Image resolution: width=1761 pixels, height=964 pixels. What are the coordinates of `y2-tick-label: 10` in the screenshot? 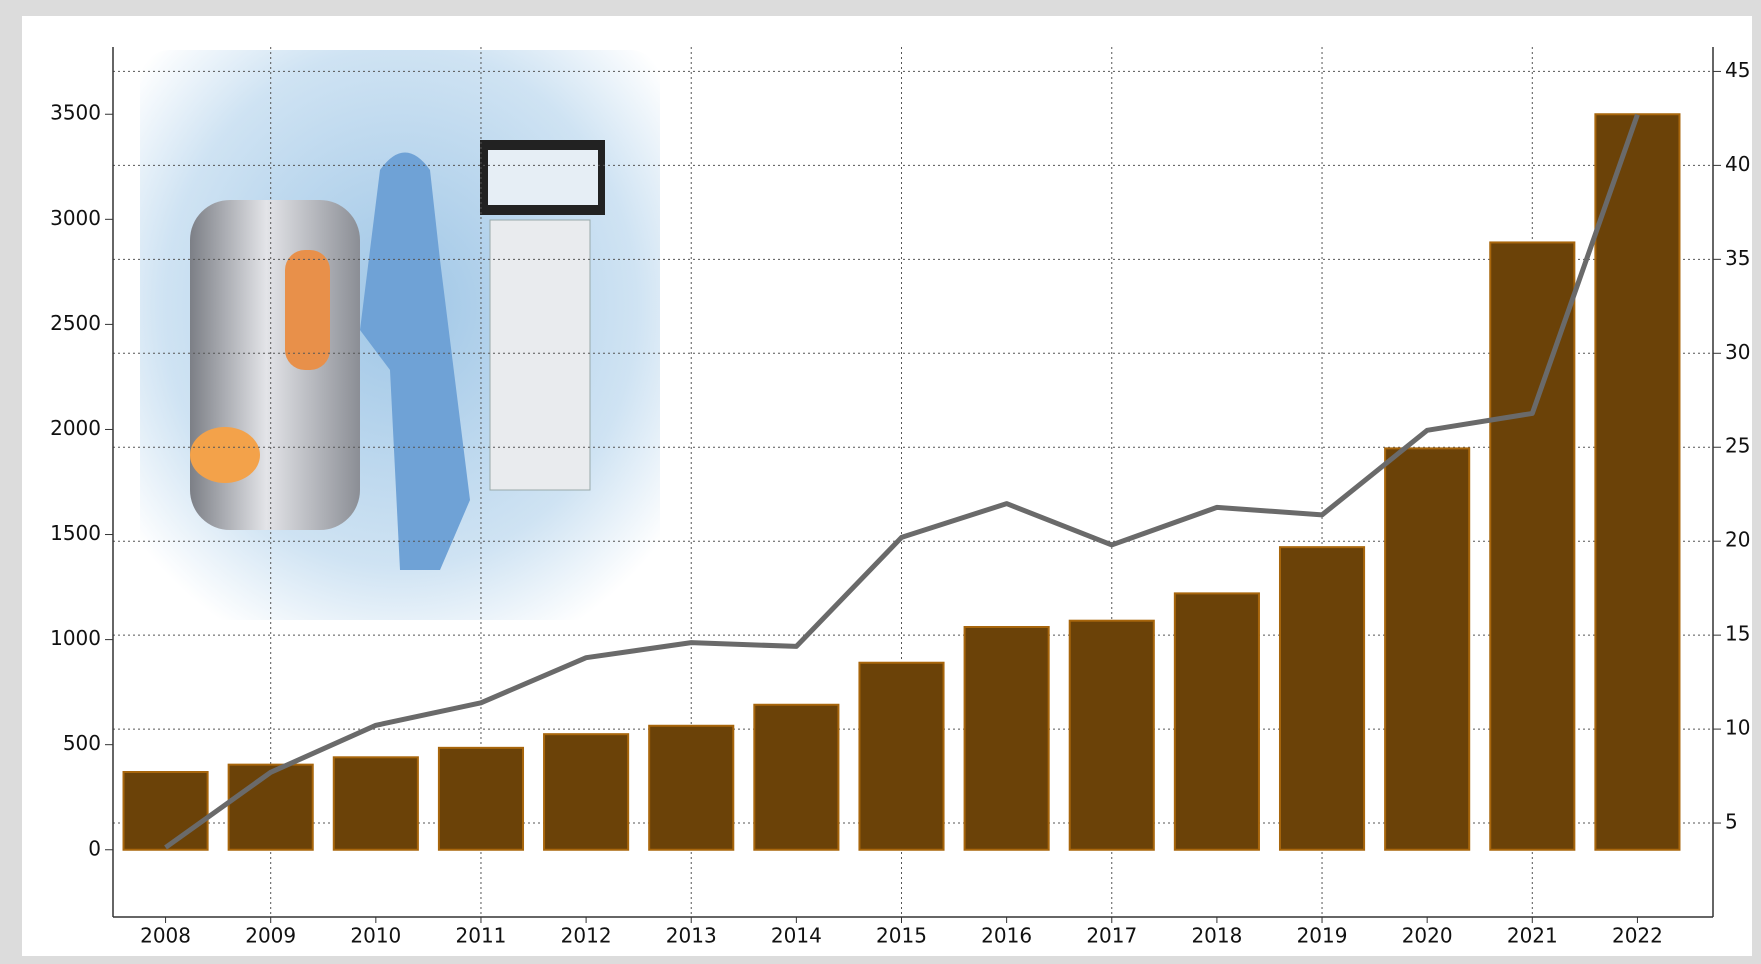 It's located at (1737, 728).